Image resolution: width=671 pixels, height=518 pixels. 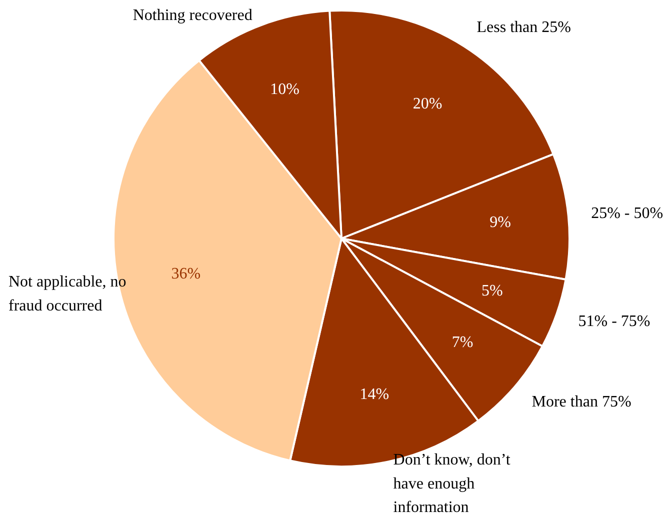 What do you see at coordinates (67, 294) in the screenshot?
I see `slice-label: Not applicable, no fraud occurred` at bounding box center [67, 294].